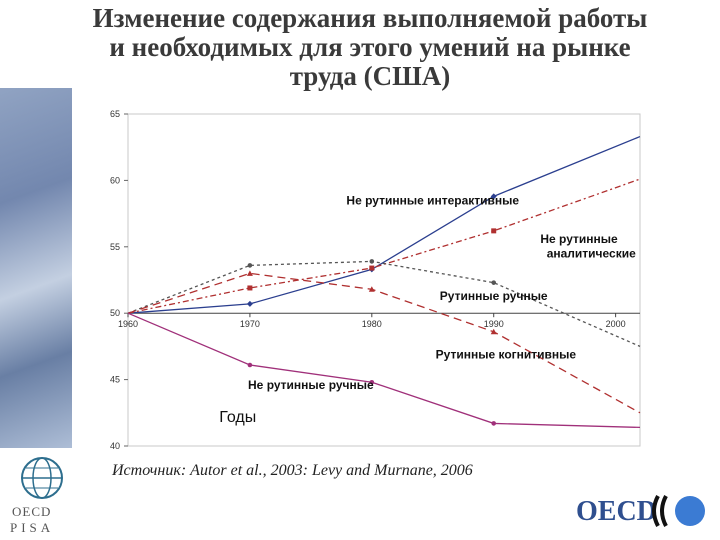 Image resolution: width=720 pixels, height=540 pixels. I want to click on title-line-1: Изменение содержания выполняемой работы, so click(370, 18).